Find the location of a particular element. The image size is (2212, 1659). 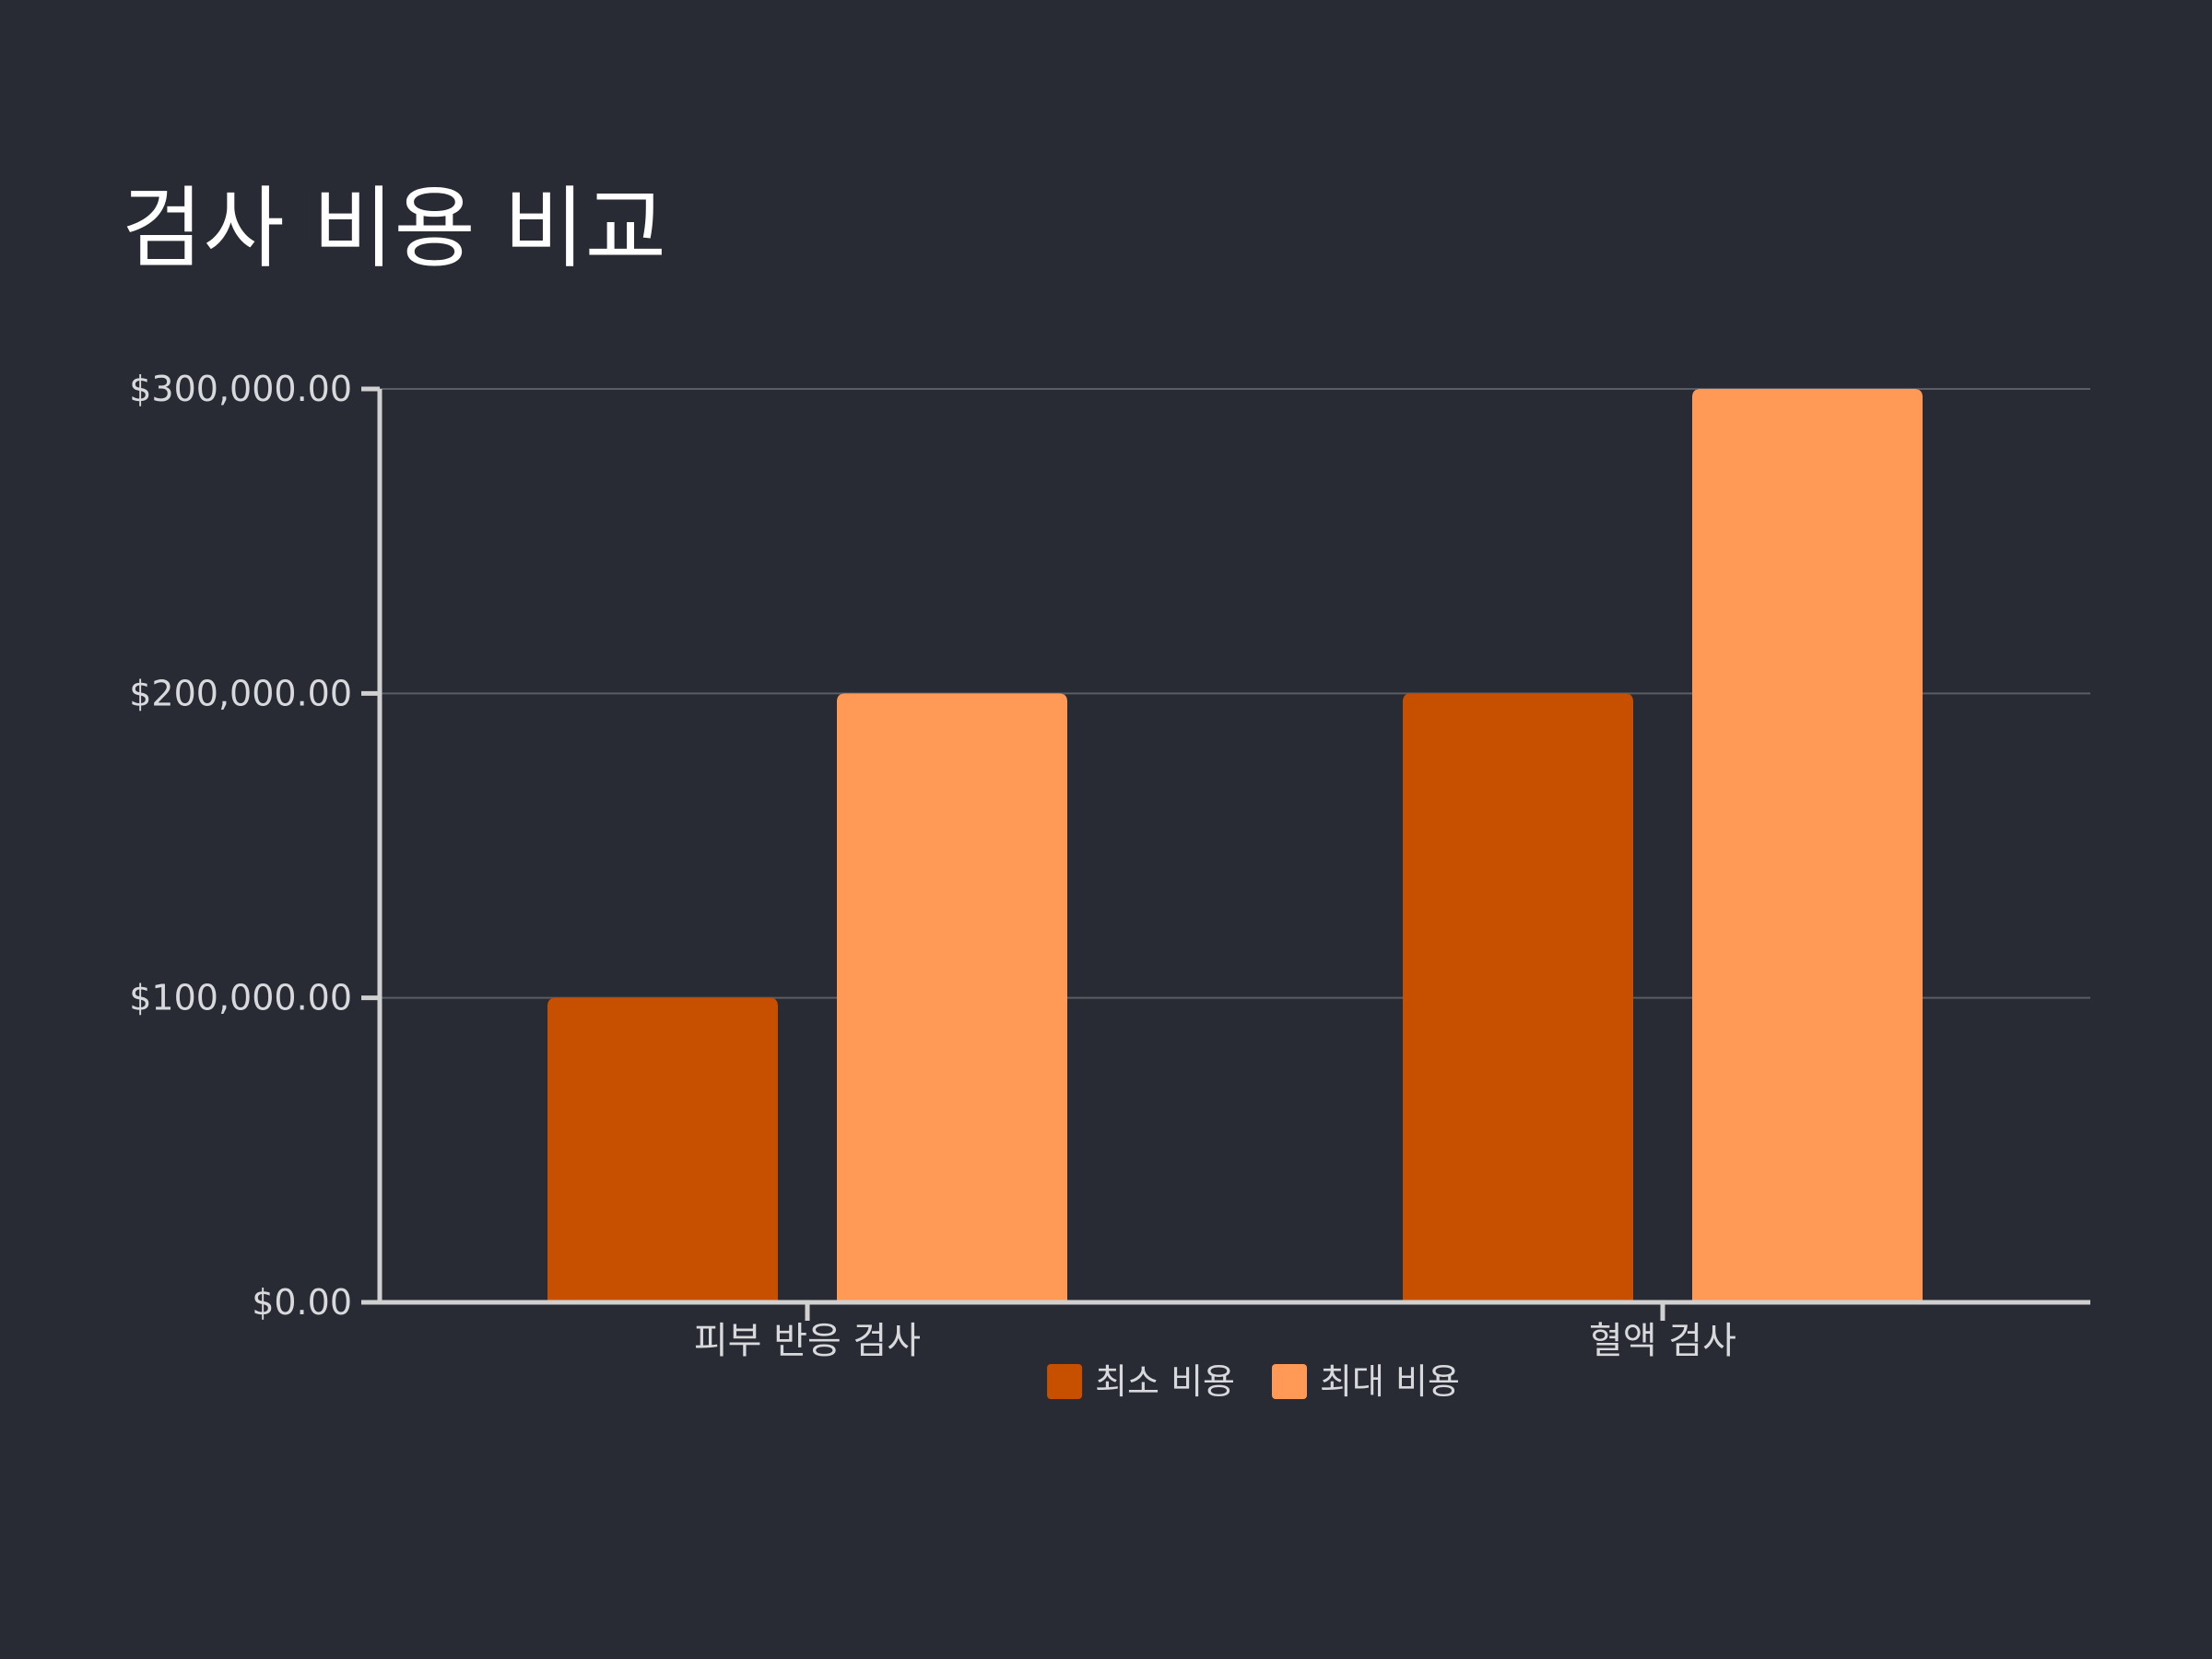

legend-swatch-max-cost is located at coordinates (1289, 1381).